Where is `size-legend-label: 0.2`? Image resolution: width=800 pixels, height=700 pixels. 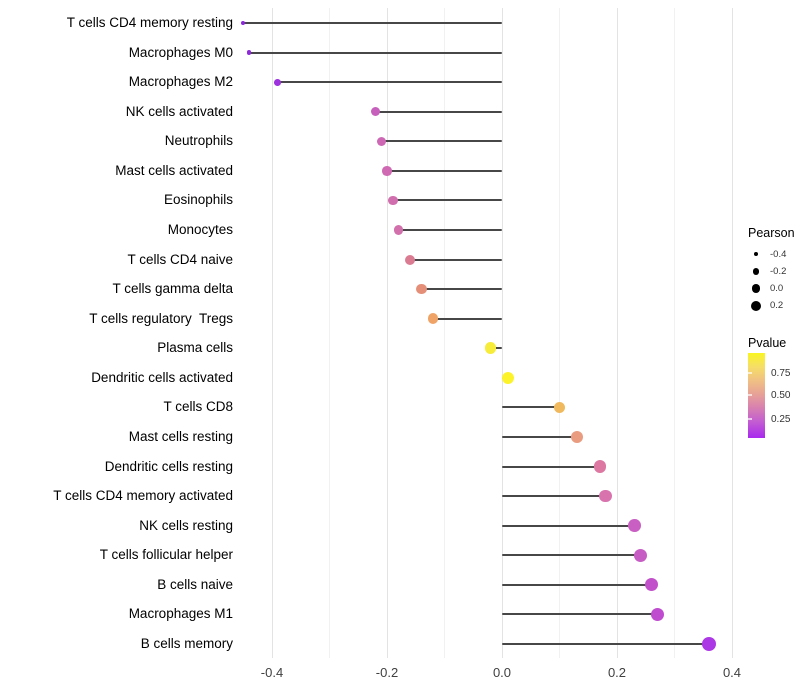 size-legend-label: 0.2 is located at coordinates (777, 306).